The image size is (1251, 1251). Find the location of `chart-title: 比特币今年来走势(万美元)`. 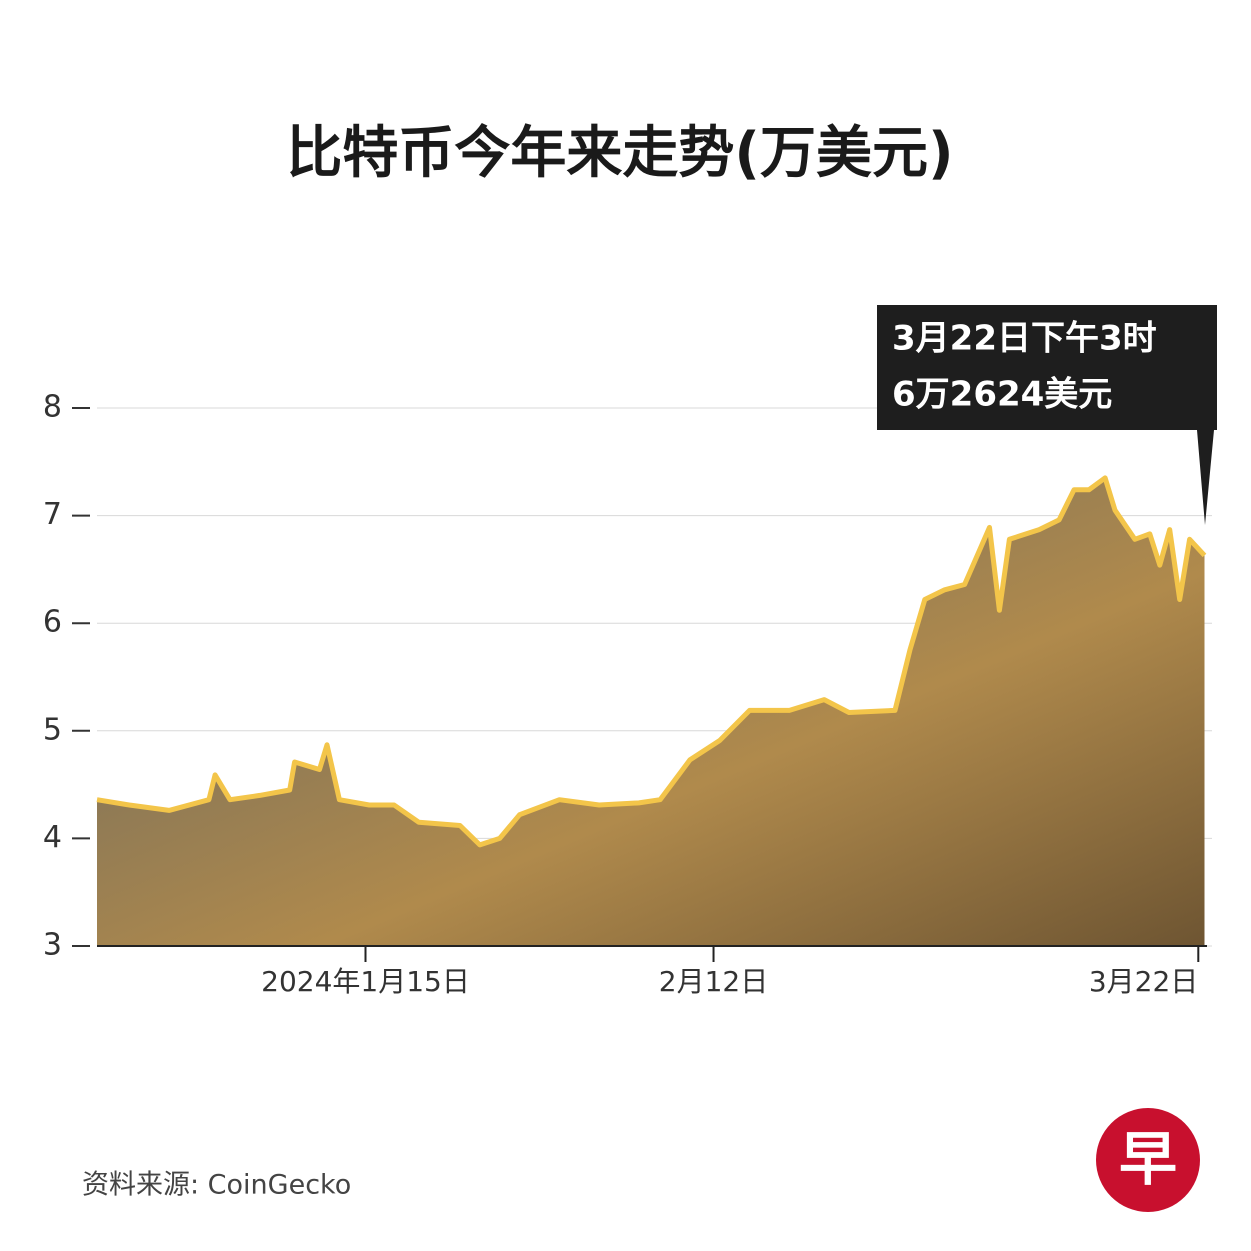

chart-title: 比特币今年来走势(万美元) is located at coordinates (619, 153).